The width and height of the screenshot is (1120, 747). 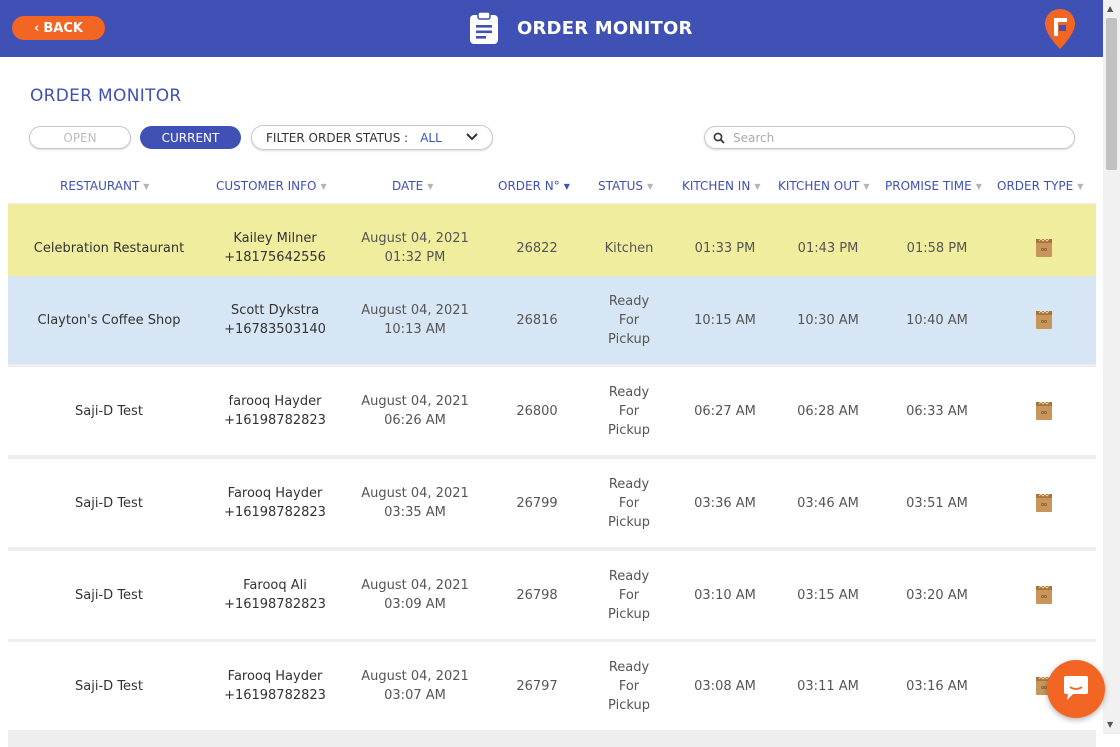 What do you see at coordinates (828, 248) in the screenshot?
I see `kitchen-out-cell: 01:43 PM` at bounding box center [828, 248].